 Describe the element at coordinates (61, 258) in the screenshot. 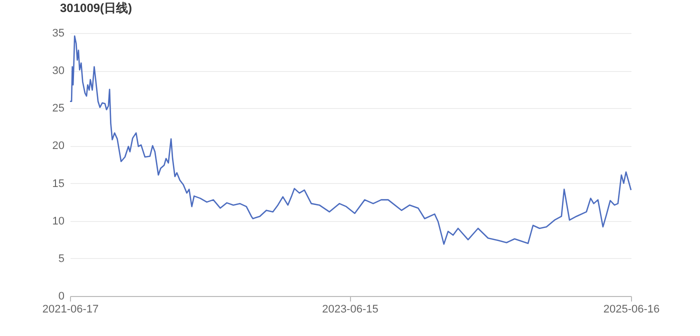

I see `y-tick-label: 5` at that location.